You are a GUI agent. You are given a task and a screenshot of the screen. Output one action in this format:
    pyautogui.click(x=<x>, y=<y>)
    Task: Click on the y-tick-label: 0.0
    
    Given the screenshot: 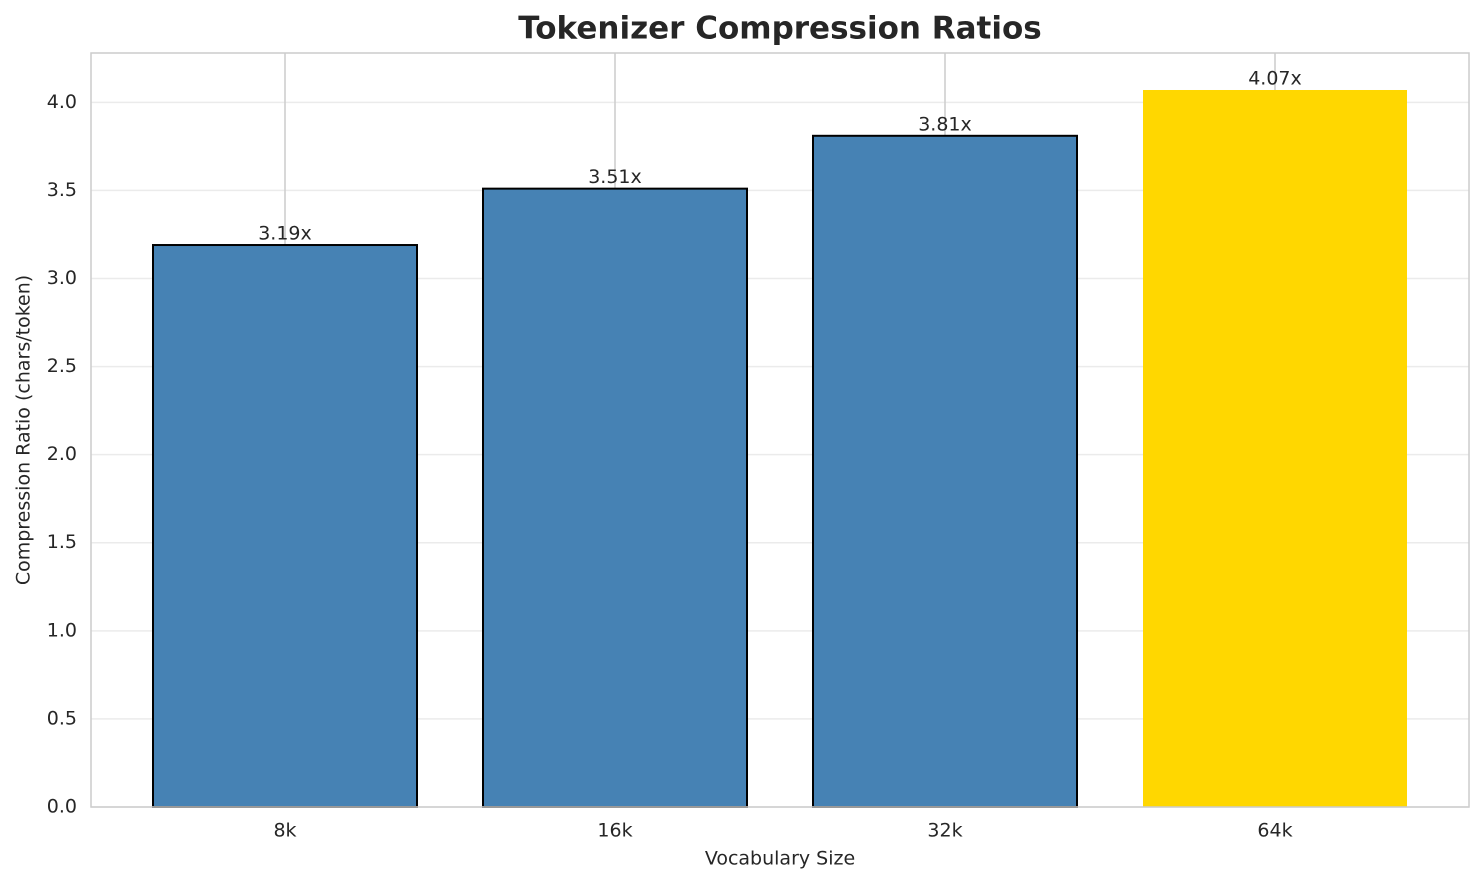 What is the action you would take?
    pyautogui.click(x=62, y=807)
    